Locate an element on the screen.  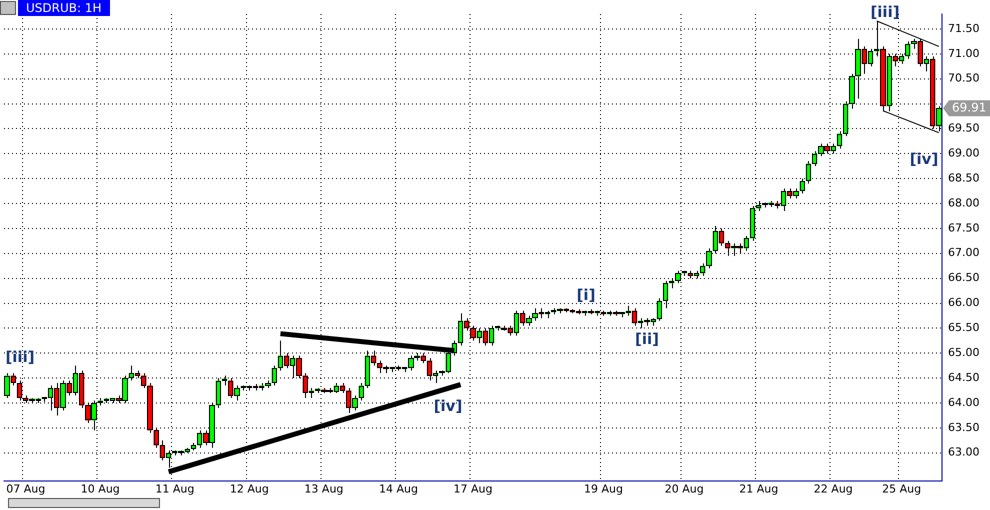
x-tick-label: 07 Aug is located at coordinates (26, 489).